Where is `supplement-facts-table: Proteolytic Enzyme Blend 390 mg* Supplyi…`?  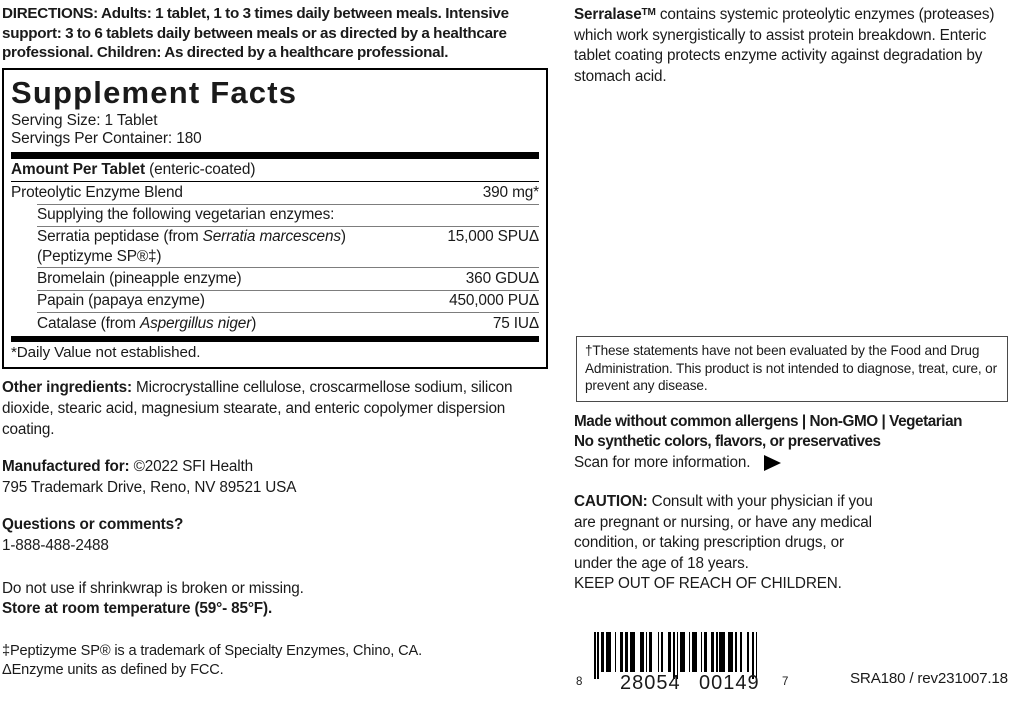 supplement-facts-table: Proteolytic Enzyme Blend 390 mg* Supplyi… is located at coordinates (275, 258).